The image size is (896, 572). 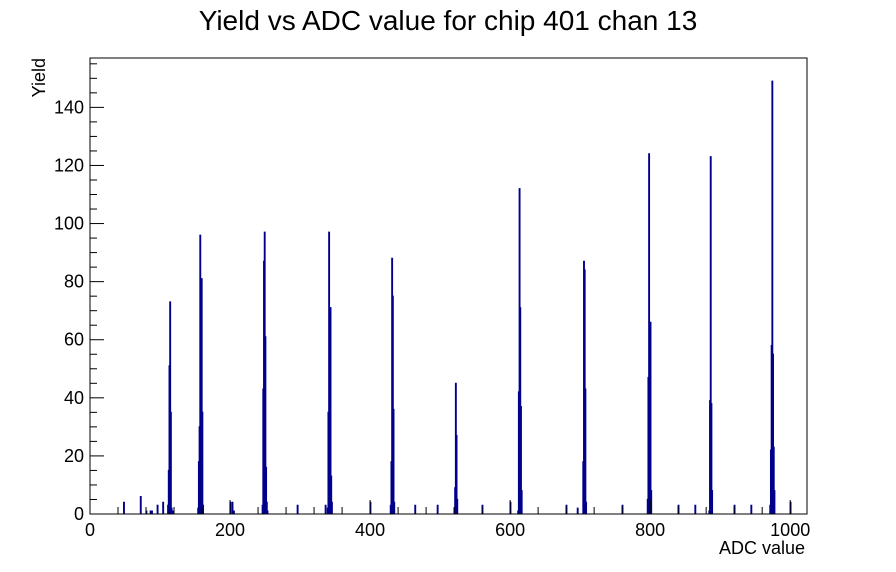 I want to click on x-tick-label: 600, so click(x=510, y=530).